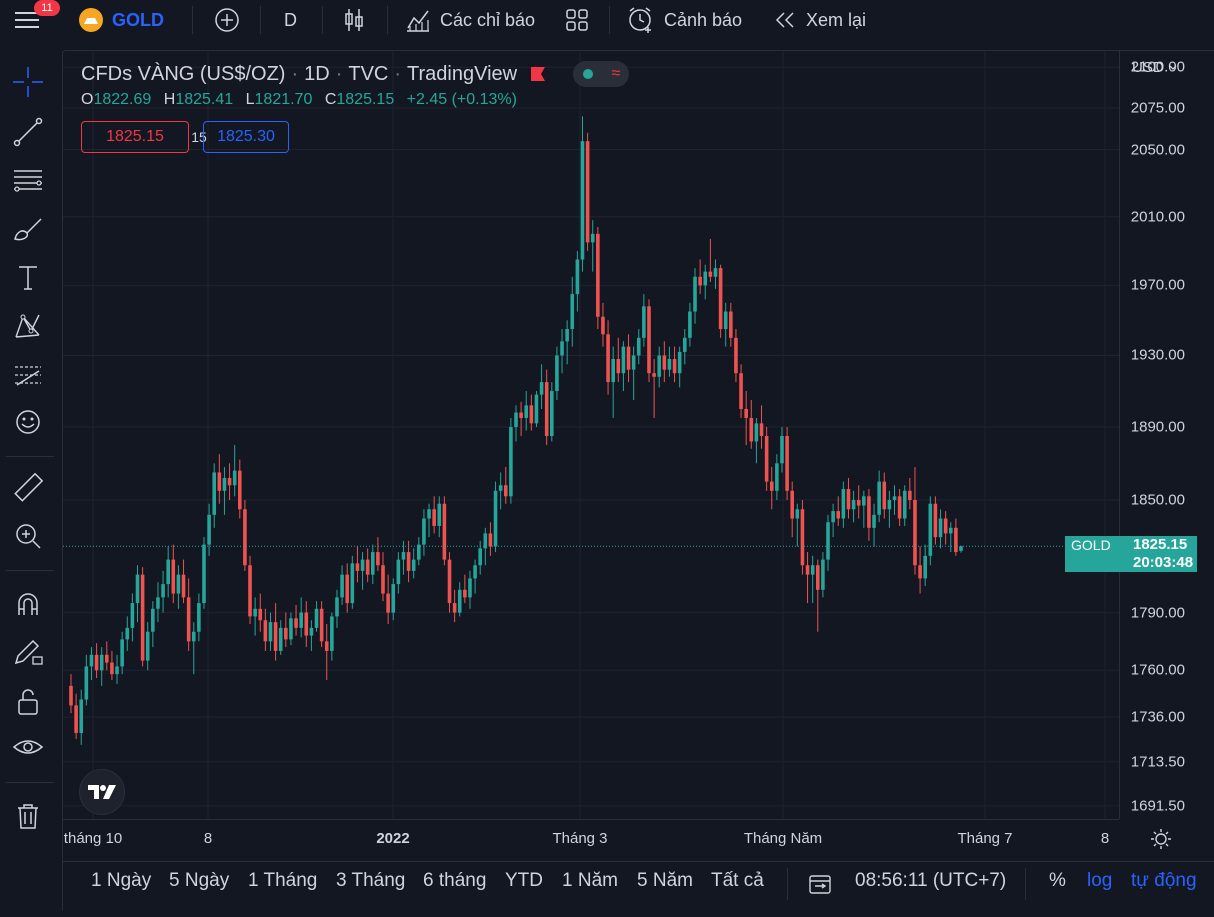  I want to click on alerts-button: Cảnh báo, so click(684, 20).